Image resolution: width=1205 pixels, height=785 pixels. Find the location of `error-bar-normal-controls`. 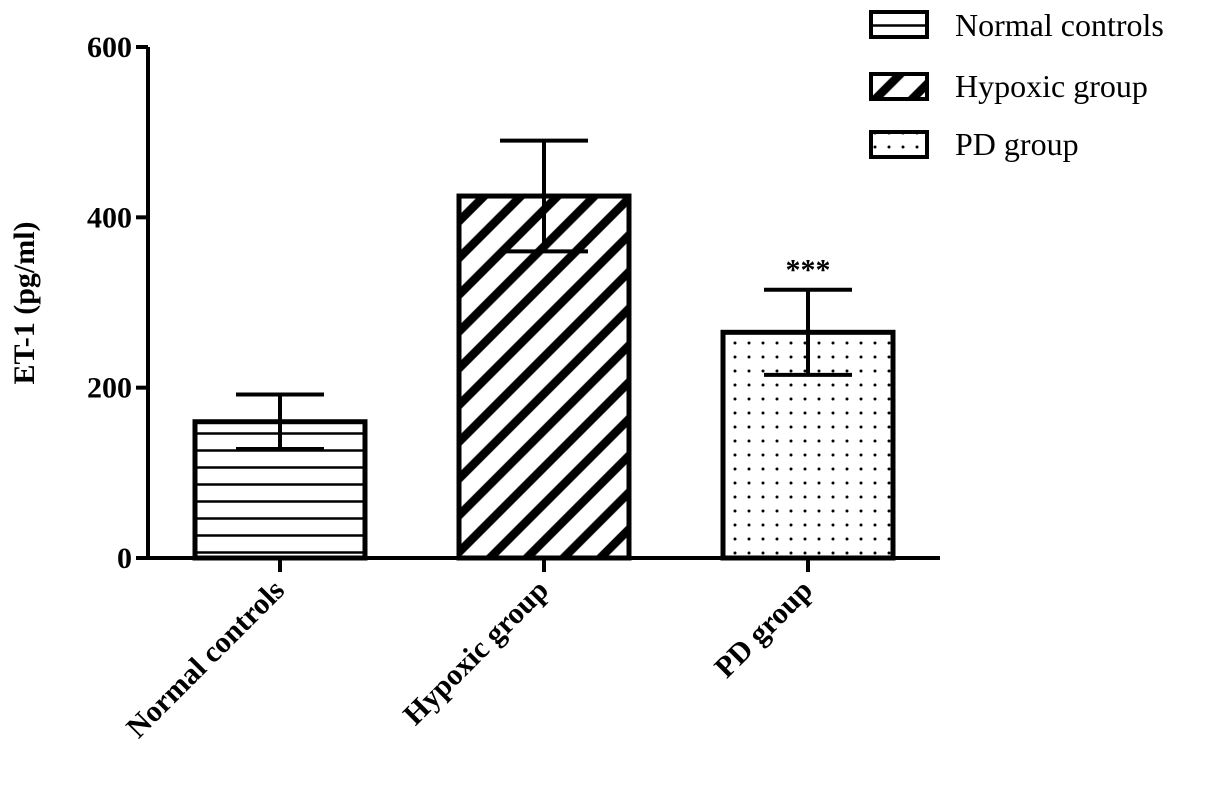

error-bar-normal-controls is located at coordinates (280, 421).